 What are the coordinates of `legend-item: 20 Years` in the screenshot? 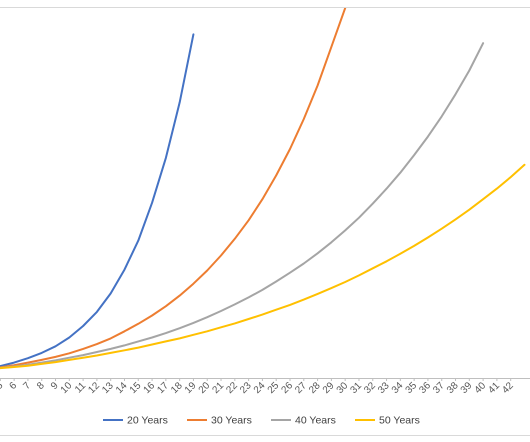 It's located at (135, 421).